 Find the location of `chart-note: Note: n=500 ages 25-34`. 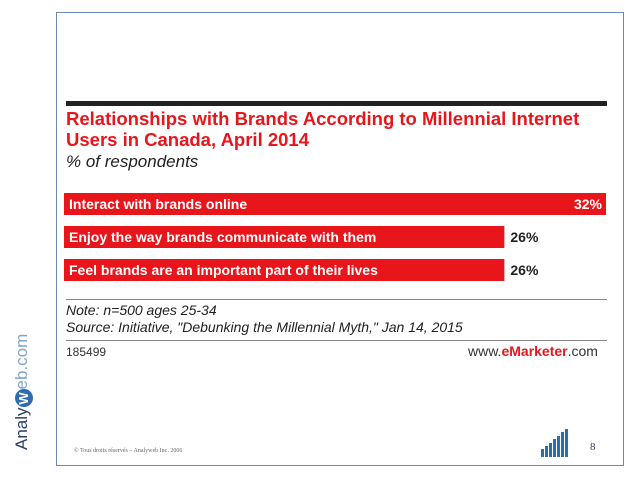

chart-note: Note: n=500 ages 25-34 is located at coordinates (141, 310).